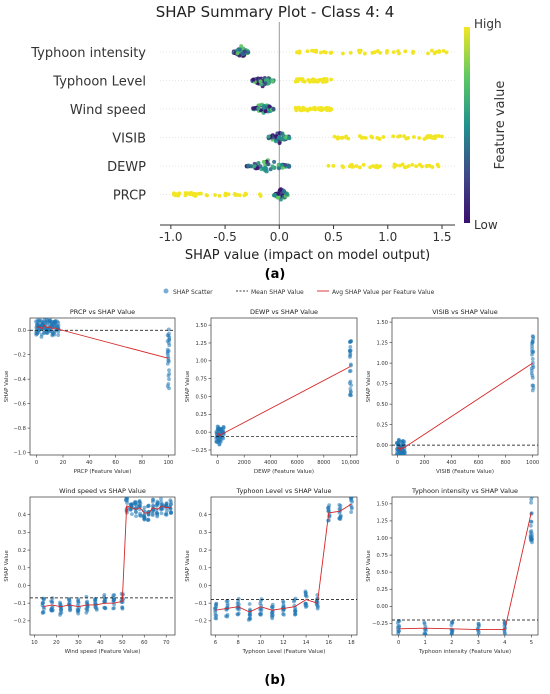 This screenshot has height=694, width=550. What do you see at coordinates (277, 292) in the screenshot?
I see `legend-mean-label: Mean SHAP Value` at bounding box center [277, 292].